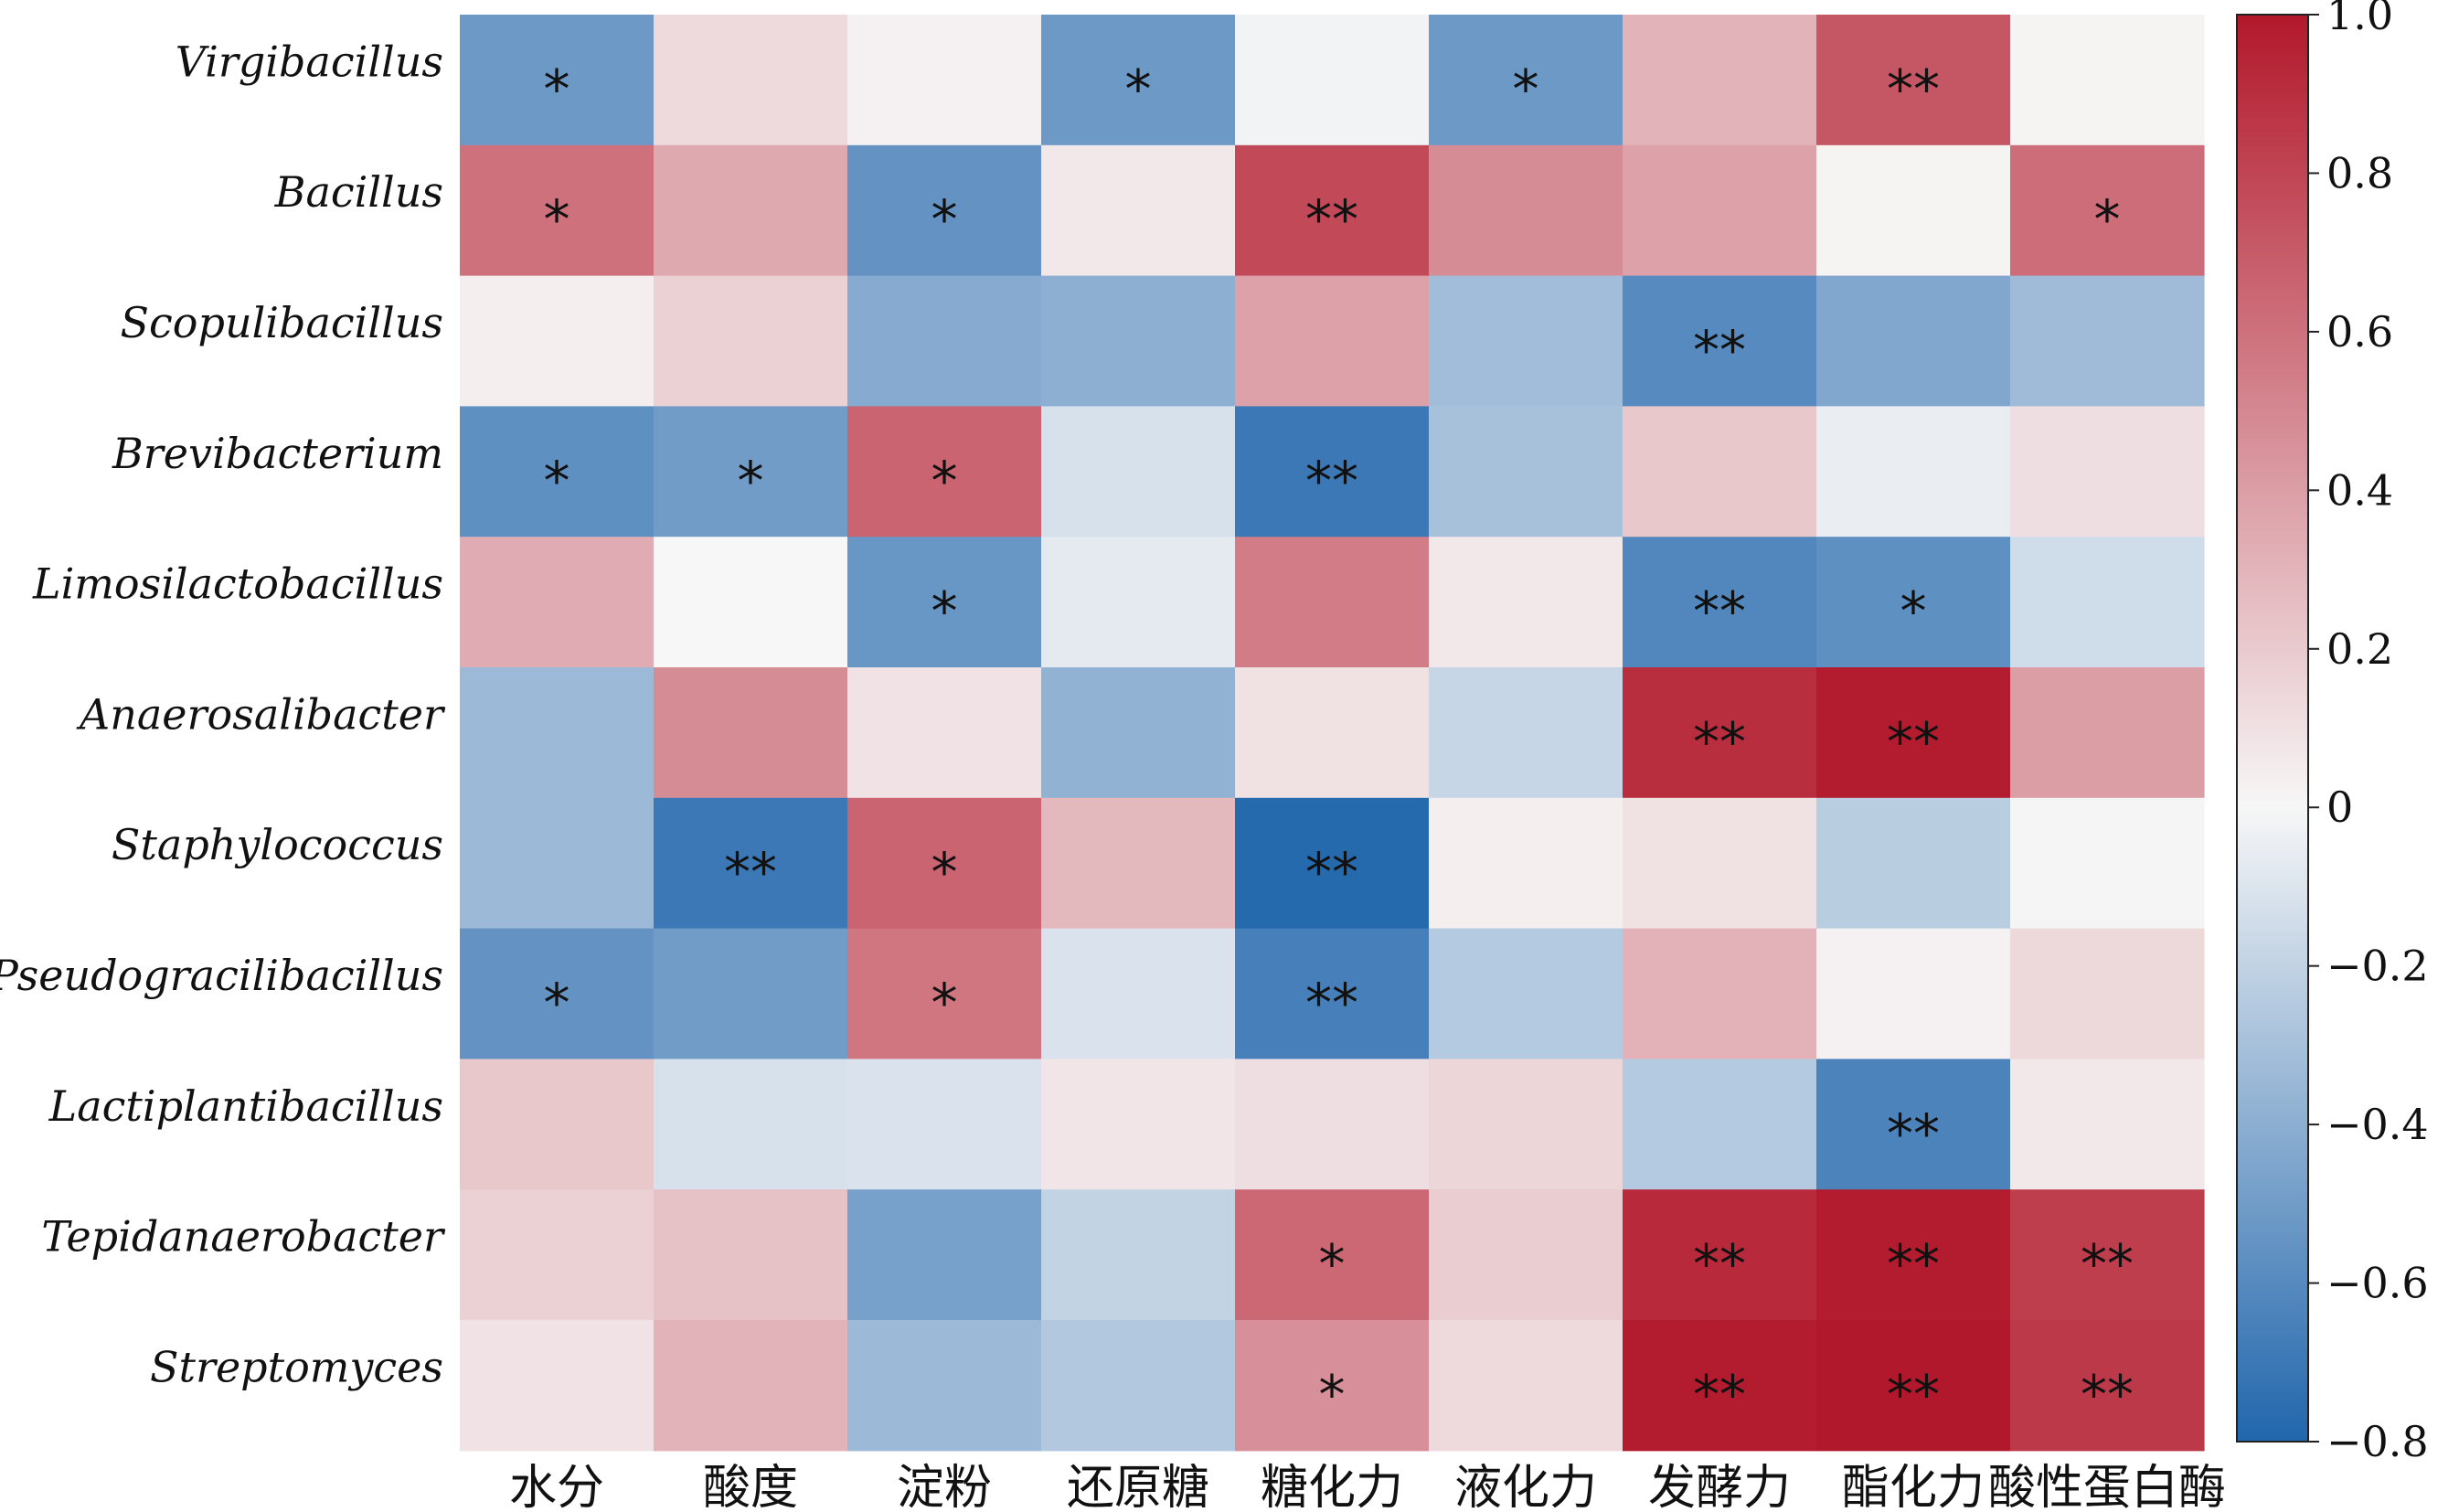 The width and height of the screenshot is (2459, 1512). Describe the element at coordinates (2377, 1283) in the screenshot. I see `colorbar-tick-label: −0.6` at that location.